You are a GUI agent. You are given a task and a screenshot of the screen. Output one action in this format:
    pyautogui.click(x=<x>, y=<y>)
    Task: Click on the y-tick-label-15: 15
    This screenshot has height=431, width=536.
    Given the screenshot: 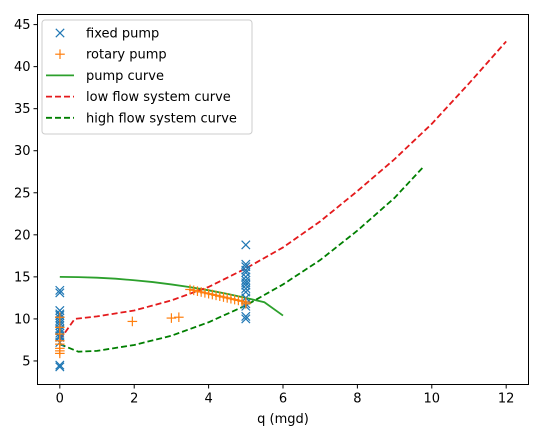 What is the action you would take?
    pyautogui.click(x=22, y=277)
    